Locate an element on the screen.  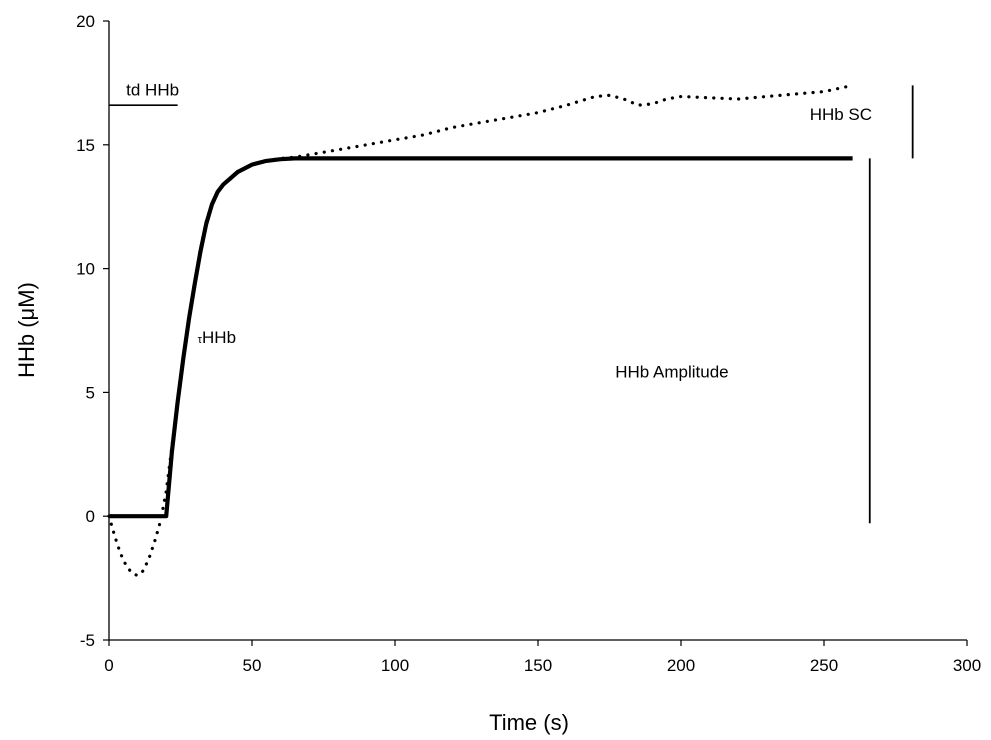
x-tick-label: 250 is located at coordinates (824, 665).